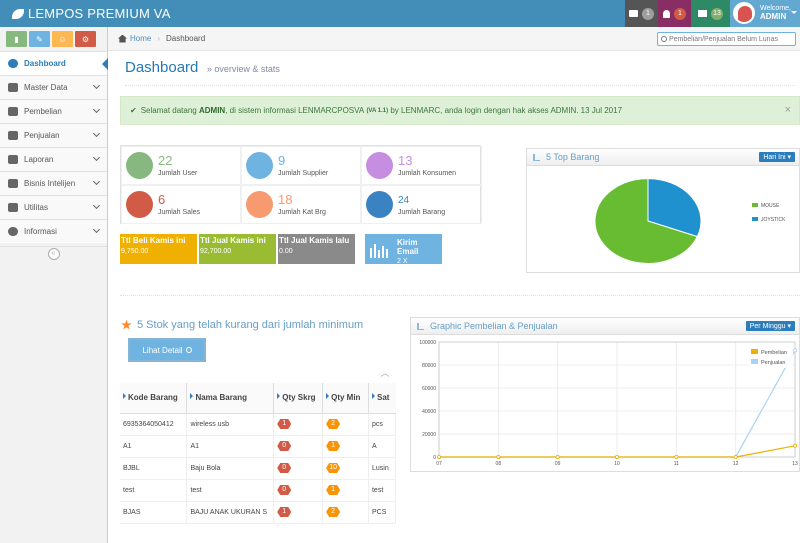 Image resolution: width=800 pixels, height=543 pixels. What do you see at coordinates (710, 13) in the screenshot?
I see `messages-button: 13` at bounding box center [710, 13].